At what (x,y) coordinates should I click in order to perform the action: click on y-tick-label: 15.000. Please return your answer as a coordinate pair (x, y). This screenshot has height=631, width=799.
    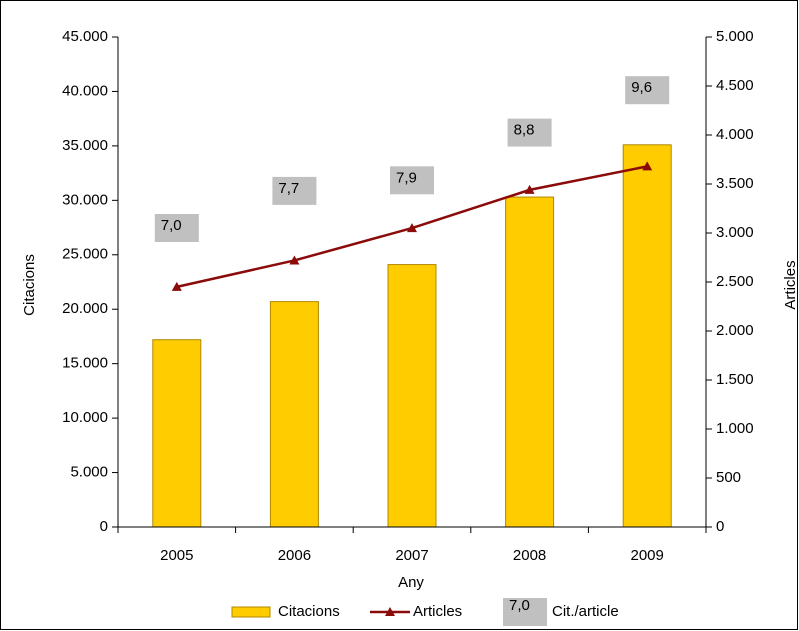
    Looking at the image, I should click on (85, 363).